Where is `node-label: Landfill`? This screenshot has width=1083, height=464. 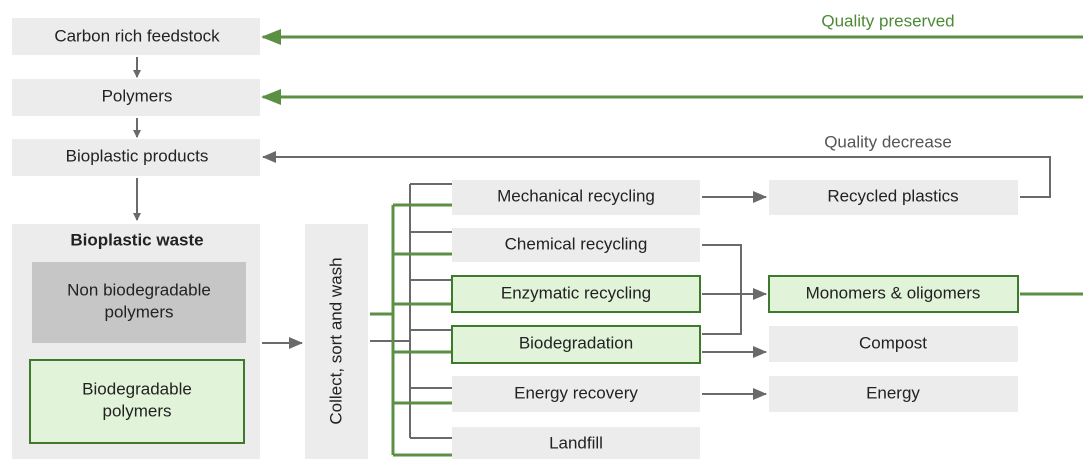
node-label: Landfill is located at coordinates (576, 442).